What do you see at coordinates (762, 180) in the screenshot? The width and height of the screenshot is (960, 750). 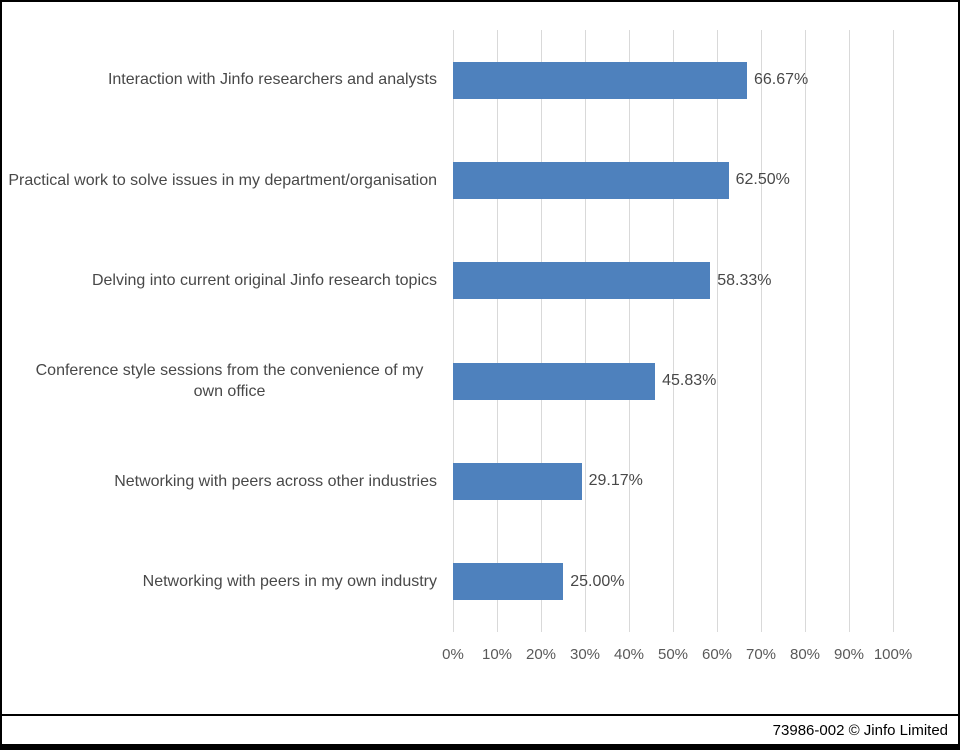 I see `data-label: 62.50%` at bounding box center [762, 180].